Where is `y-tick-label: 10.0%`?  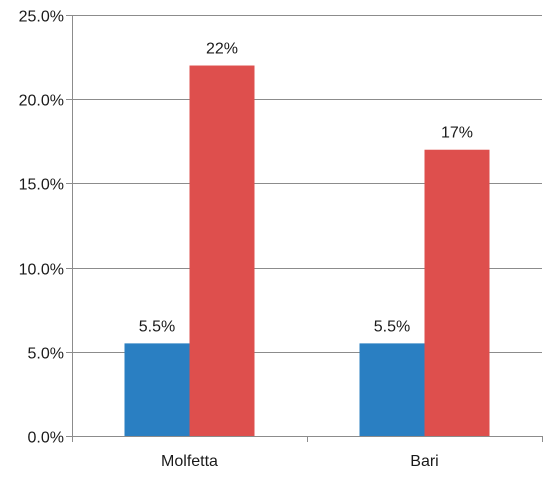
y-tick-label: 10.0% is located at coordinates (41, 270).